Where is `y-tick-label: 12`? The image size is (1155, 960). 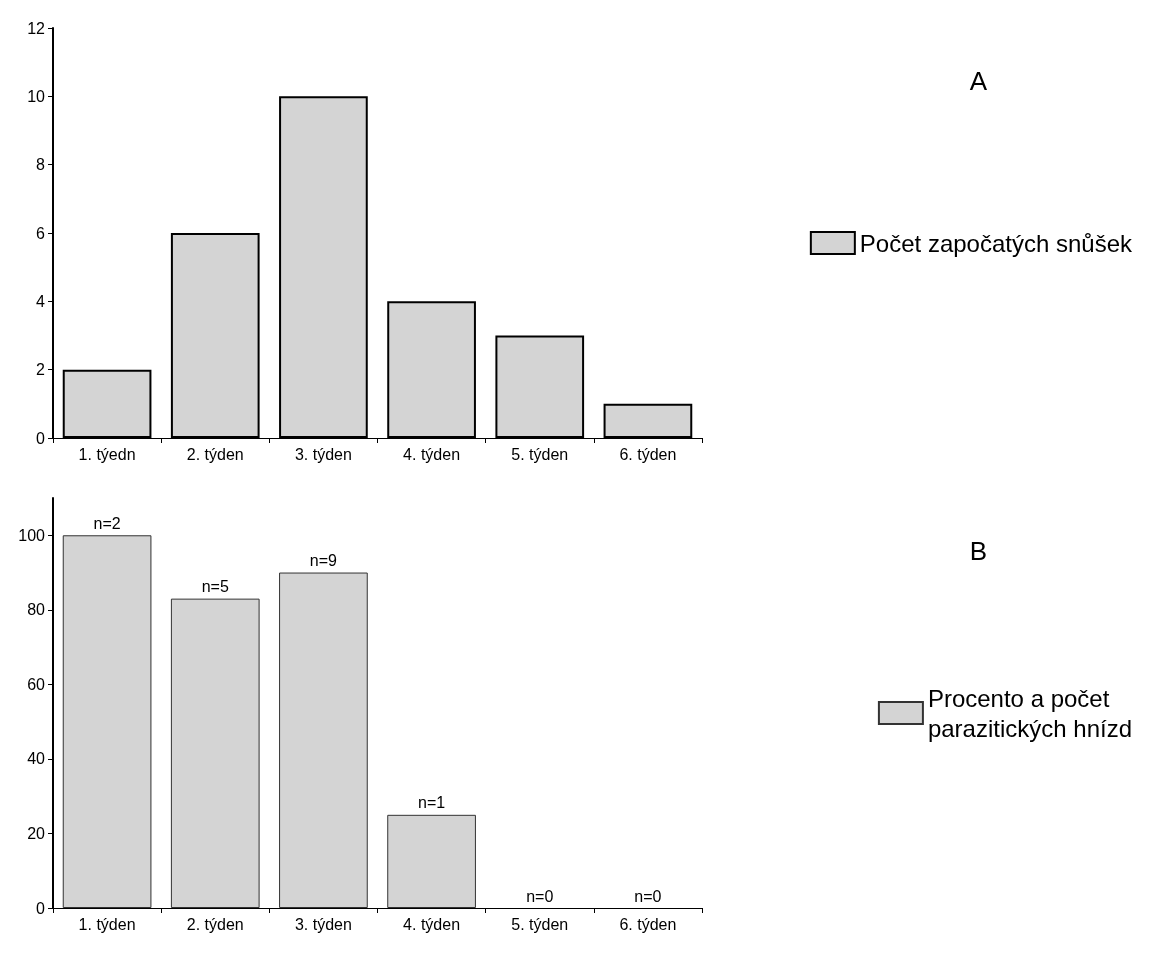 y-tick-label: 12 is located at coordinates (36, 28).